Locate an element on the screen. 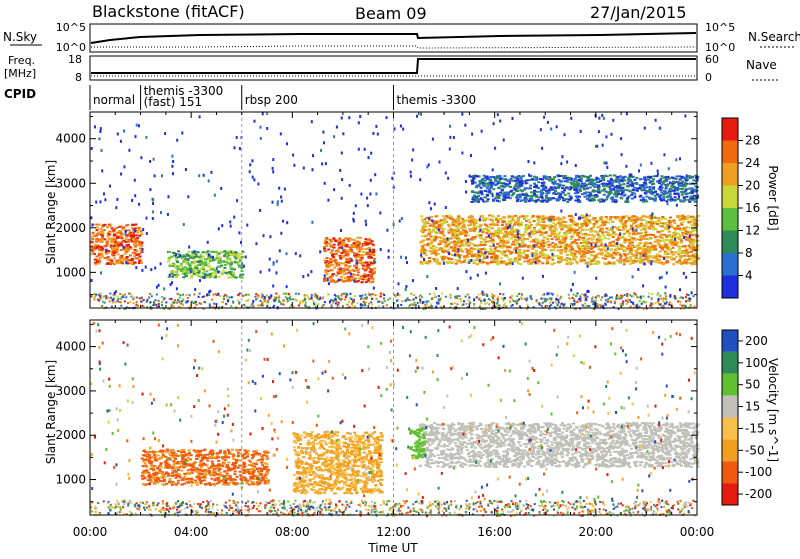 This screenshot has width=800, height=559. colorbar-tick: 24 is located at coordinates (752, 163).